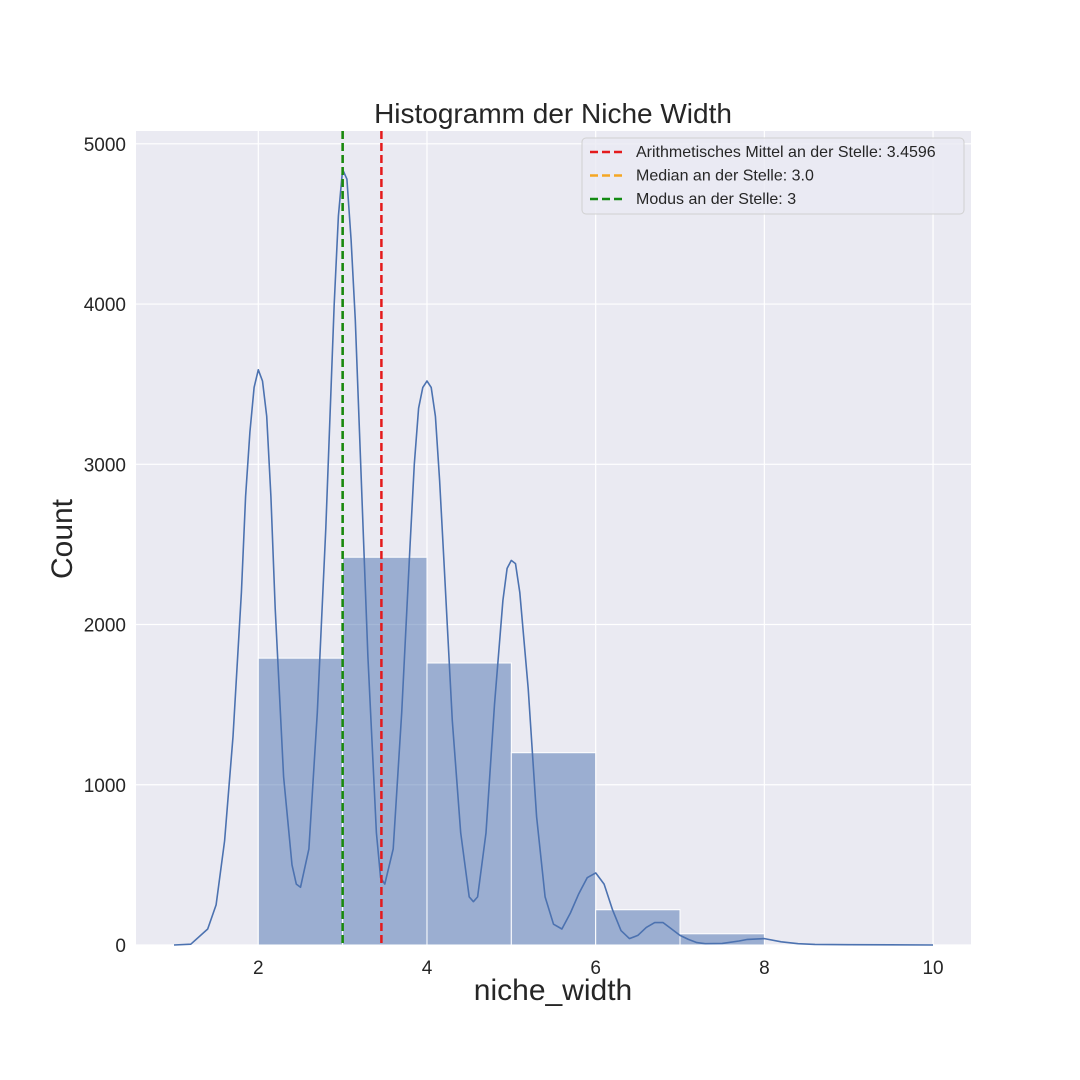  Describe the element at coordinates (427, 968) in the screenshot. I see `x-tick-label: 4` at that location.